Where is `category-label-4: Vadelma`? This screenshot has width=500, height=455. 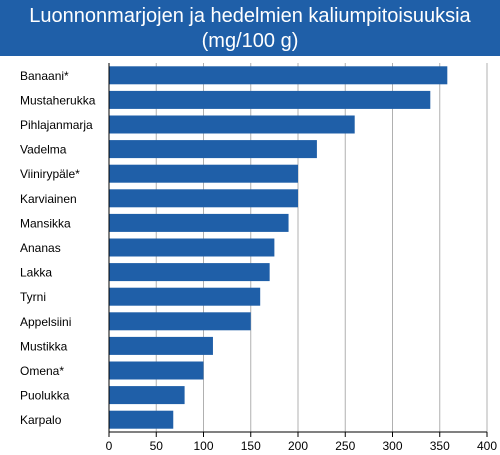 category-label-4: Vadelma is located at coordinates (43, 150).